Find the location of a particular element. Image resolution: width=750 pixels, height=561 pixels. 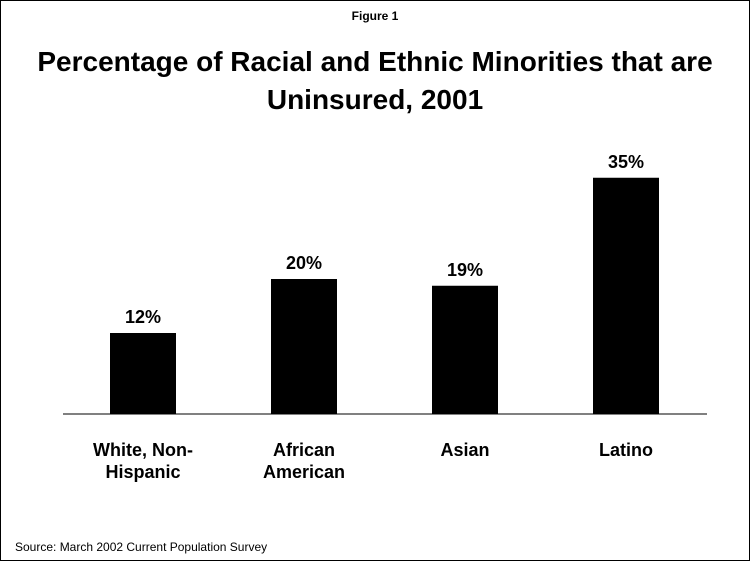

category-label-2: Asian is located at coordinates (464, 450).